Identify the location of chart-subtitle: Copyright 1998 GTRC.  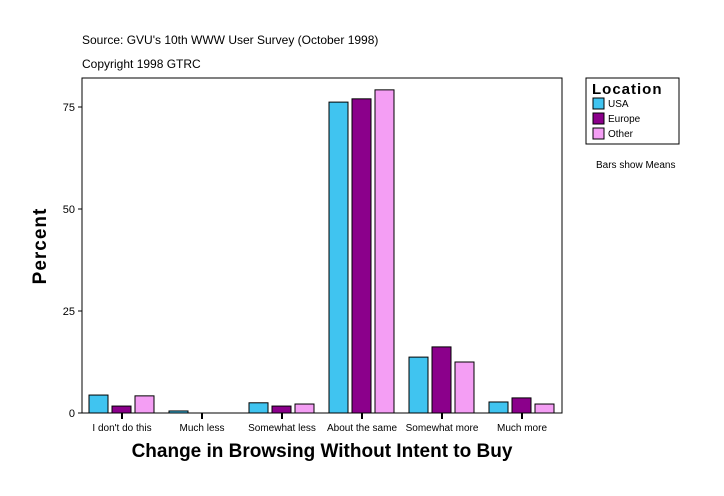
(141, 64).